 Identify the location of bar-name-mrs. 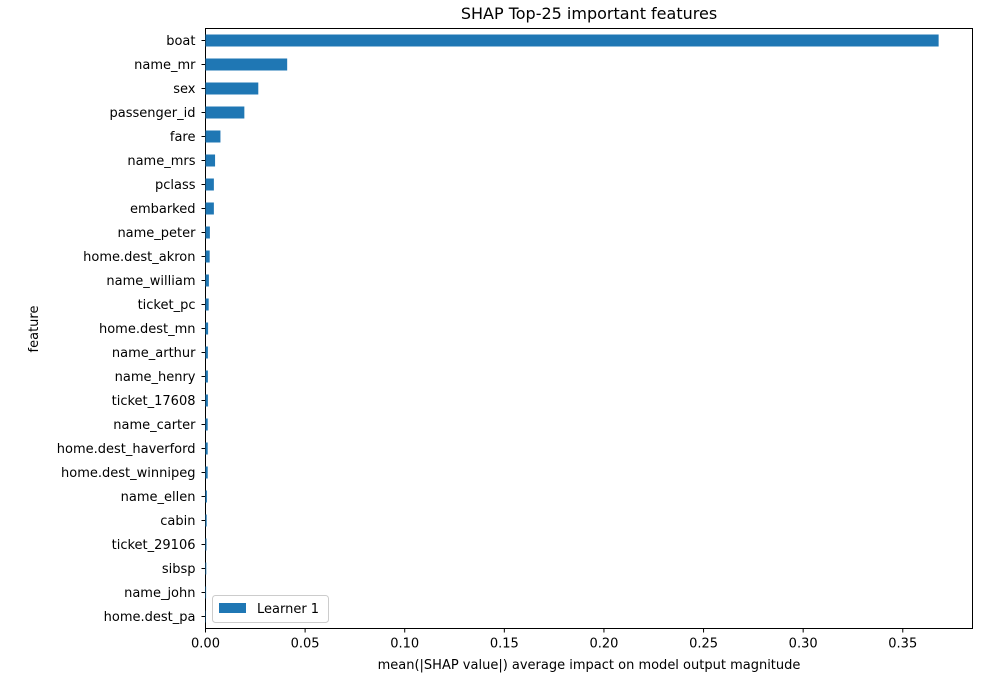
(210, 160).